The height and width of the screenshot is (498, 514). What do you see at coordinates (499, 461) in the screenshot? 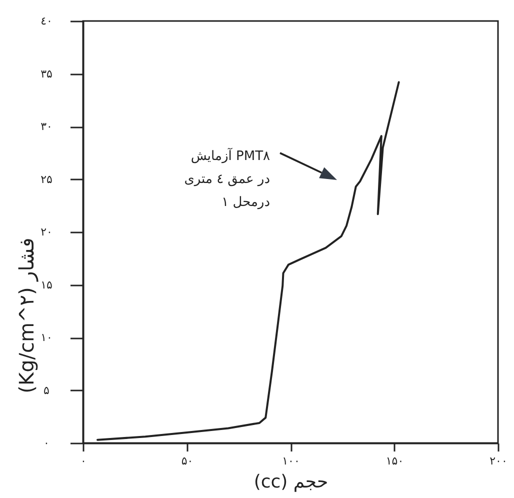
I see `x-tick-label: ۲۰۰` at bounding box center [499, 461].